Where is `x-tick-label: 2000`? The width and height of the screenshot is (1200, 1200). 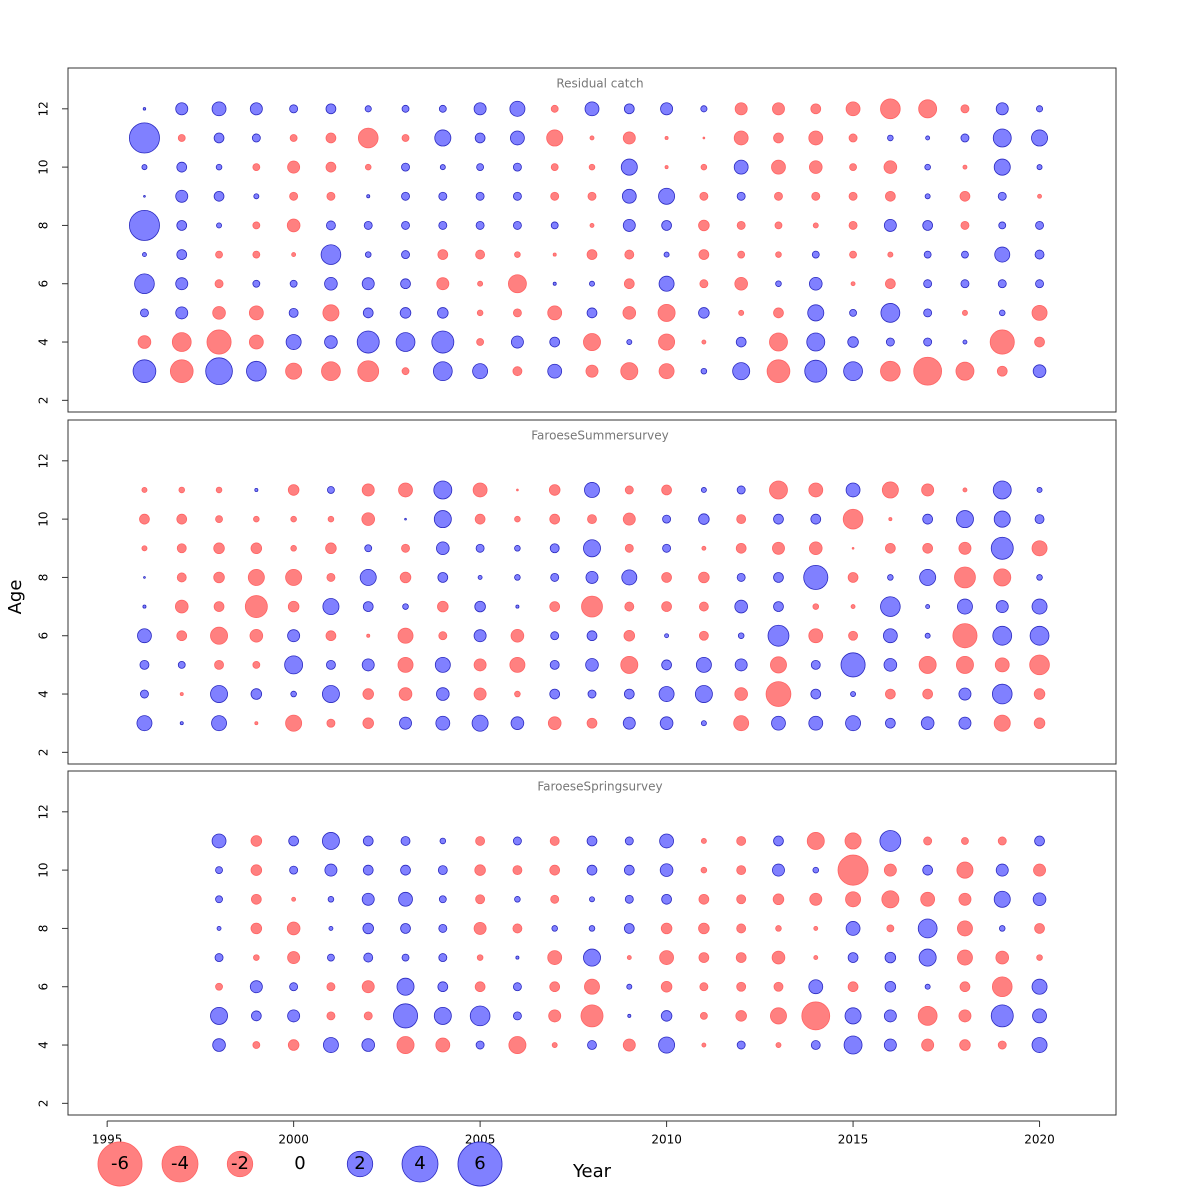 x-tick-label: 2000 is located at coordinates (293, 1140).